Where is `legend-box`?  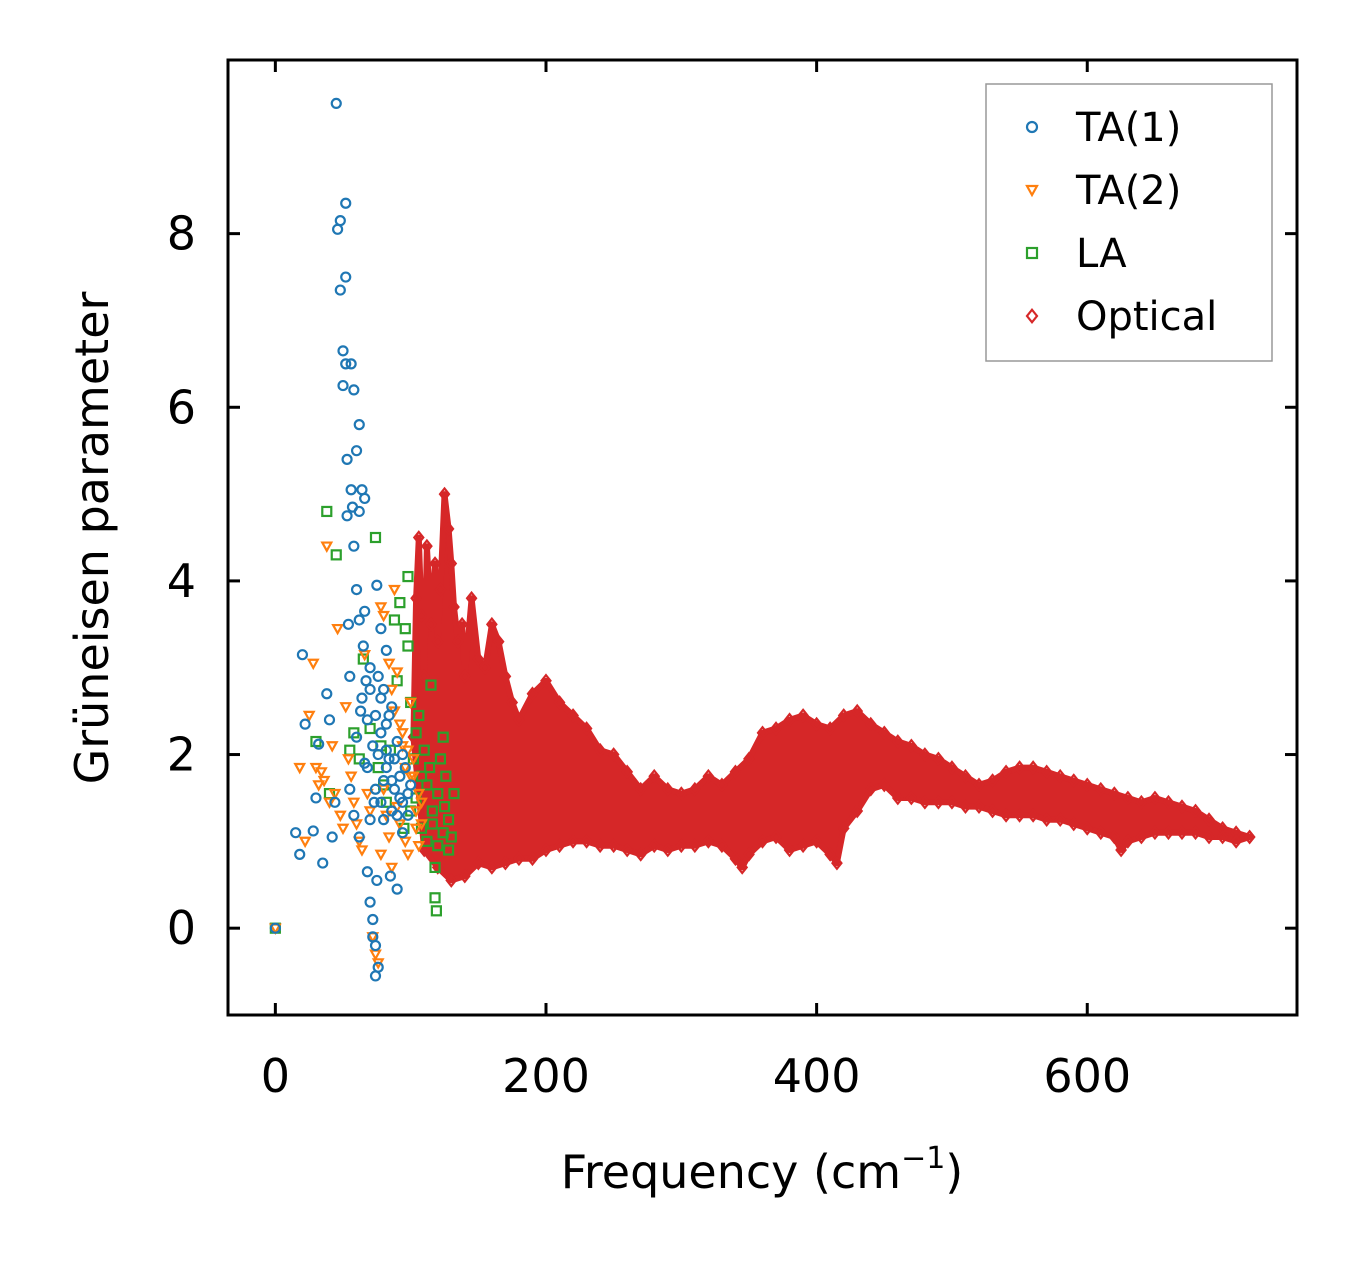
legend-box is located at coordinates (1129, 222).